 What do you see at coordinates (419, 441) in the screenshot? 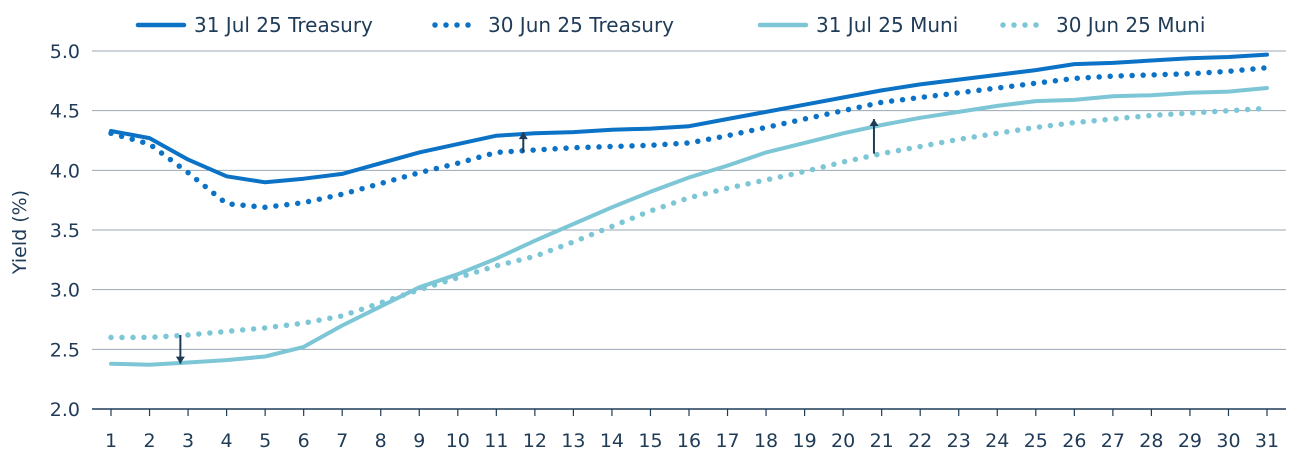
I see `x-tick-label: 9` at bounding box center [419, 441].